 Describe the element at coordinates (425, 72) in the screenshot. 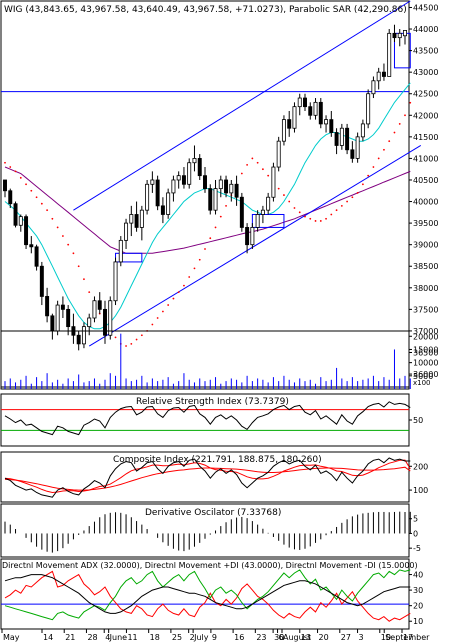

I see `price-tick-label: 43000` at that location.